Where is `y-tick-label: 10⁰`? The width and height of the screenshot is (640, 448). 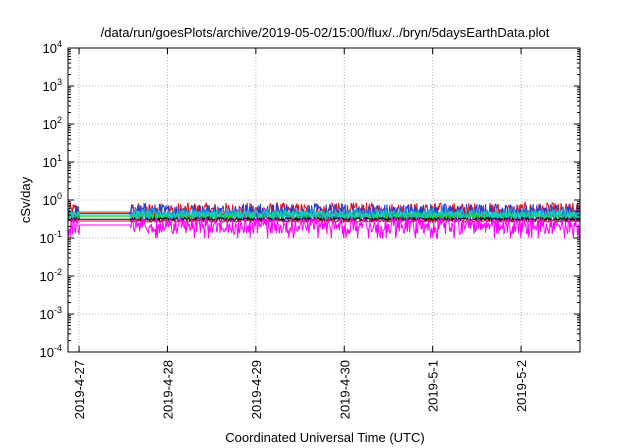
y-tick-label: 10⁰ is located at coordinates (52, 199).